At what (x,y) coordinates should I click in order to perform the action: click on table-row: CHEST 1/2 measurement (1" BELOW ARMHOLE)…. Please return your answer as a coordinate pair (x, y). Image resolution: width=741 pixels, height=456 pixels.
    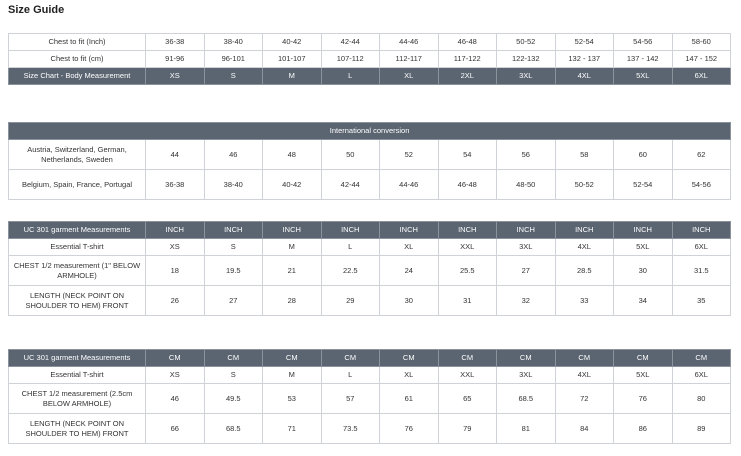
    Looking at the image, I should click on (369, 270).